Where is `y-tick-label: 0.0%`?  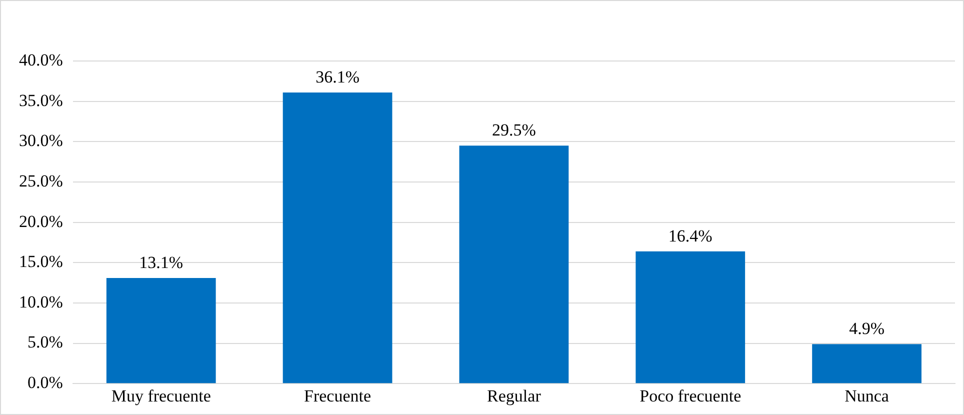
y-tick-label: 0.0% is located at coordinates (45, 382).